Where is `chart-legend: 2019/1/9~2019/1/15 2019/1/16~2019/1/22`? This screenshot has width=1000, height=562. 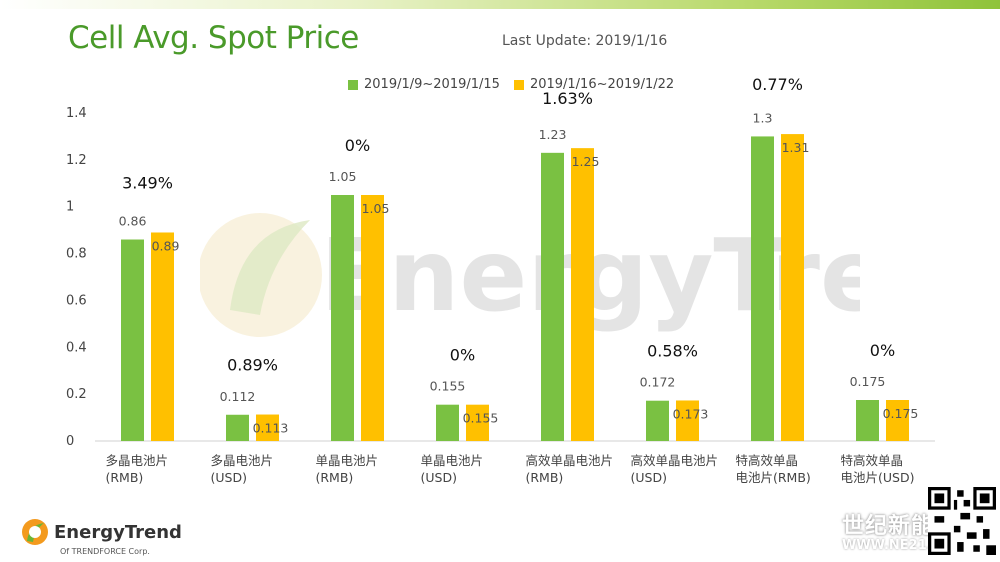
chart-legend: 2019/1/9~2019/1/15 2019/1/16~2019/1/22 is located at coordinates (511, 84).